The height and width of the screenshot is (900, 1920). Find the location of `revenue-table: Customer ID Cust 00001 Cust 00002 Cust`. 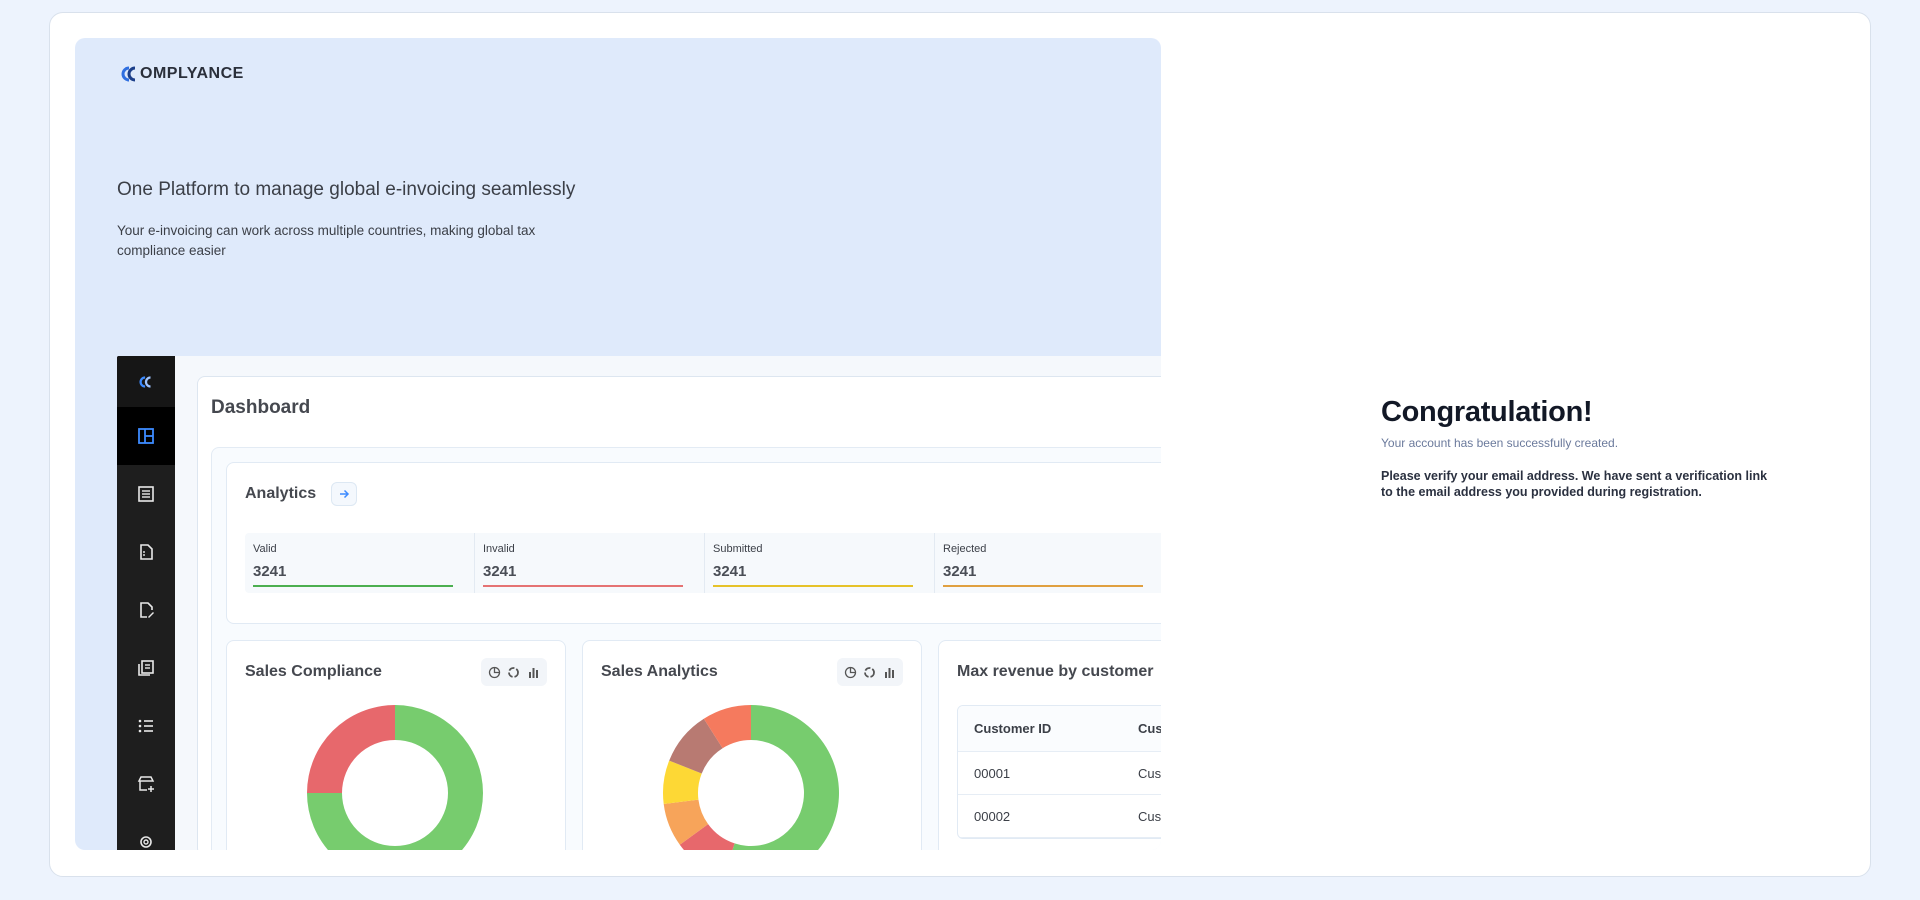

revenue-table: Customer ID Cust 00001 Cust 00002 Cust is located at coordinates (1059, 772).